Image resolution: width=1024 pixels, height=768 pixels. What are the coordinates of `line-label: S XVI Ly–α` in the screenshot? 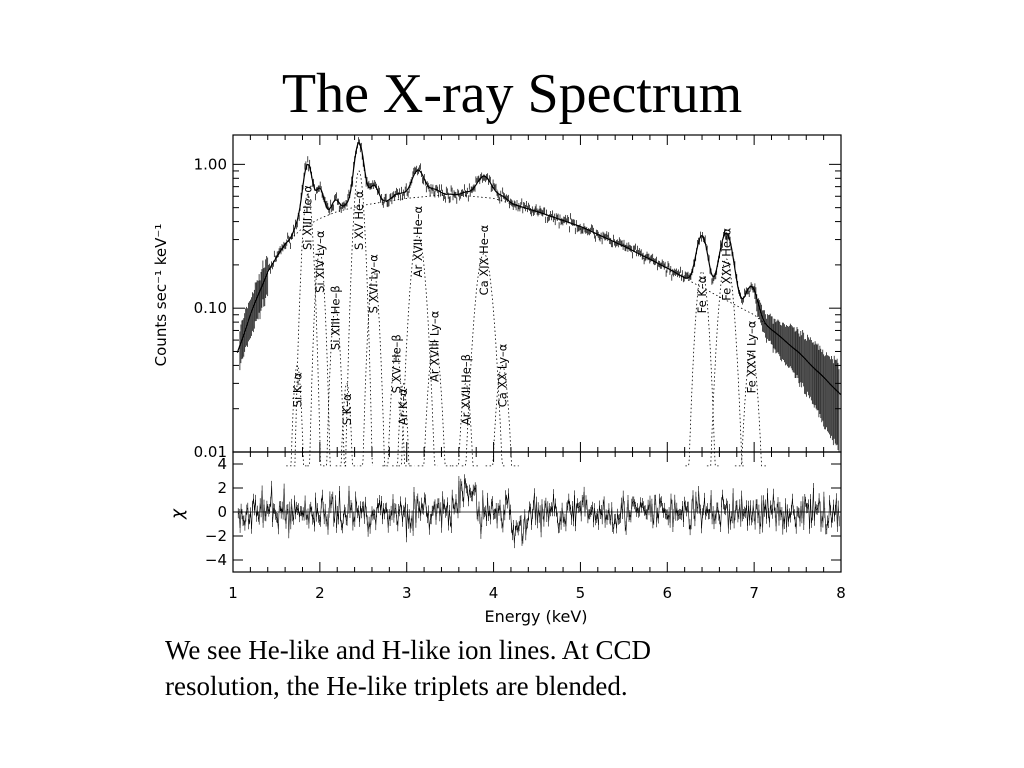 It's located at (374, 284).